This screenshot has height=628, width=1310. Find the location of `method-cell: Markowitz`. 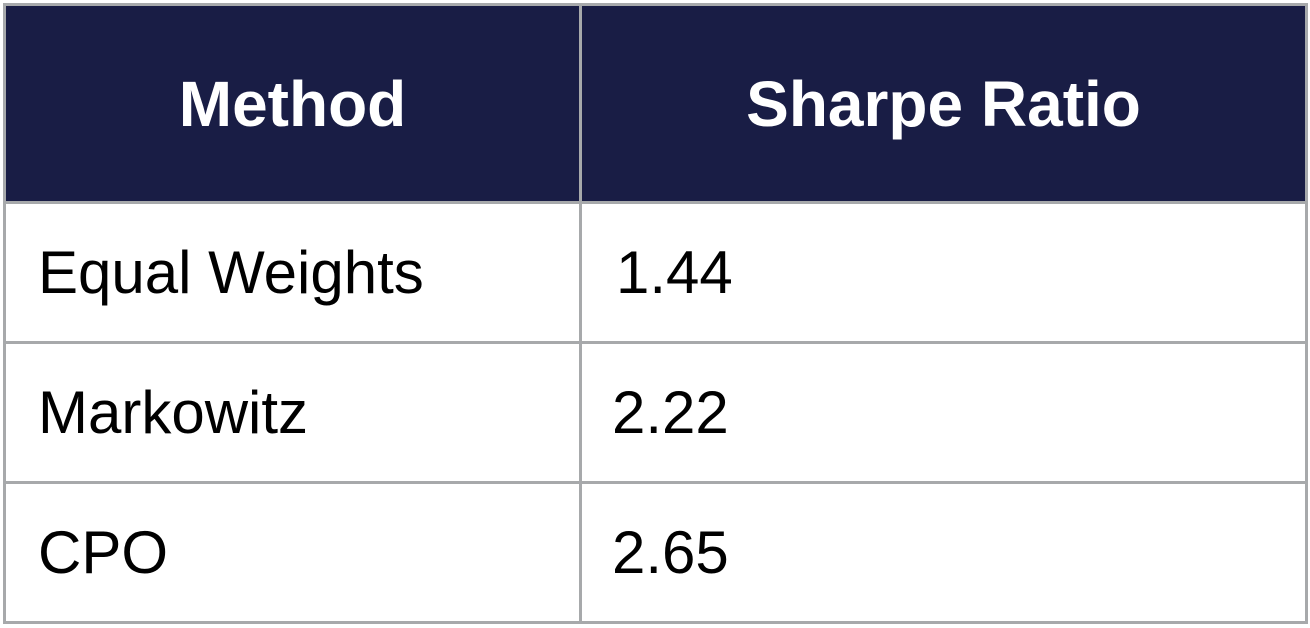

method-cell: Markowitz is located at coordinates (292, 412).